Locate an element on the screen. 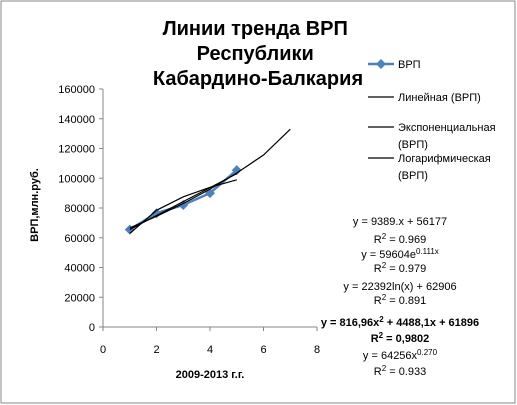 This screenshot has width=517, height=405. legend-label: ВРП is located at coordinates (409, 65).